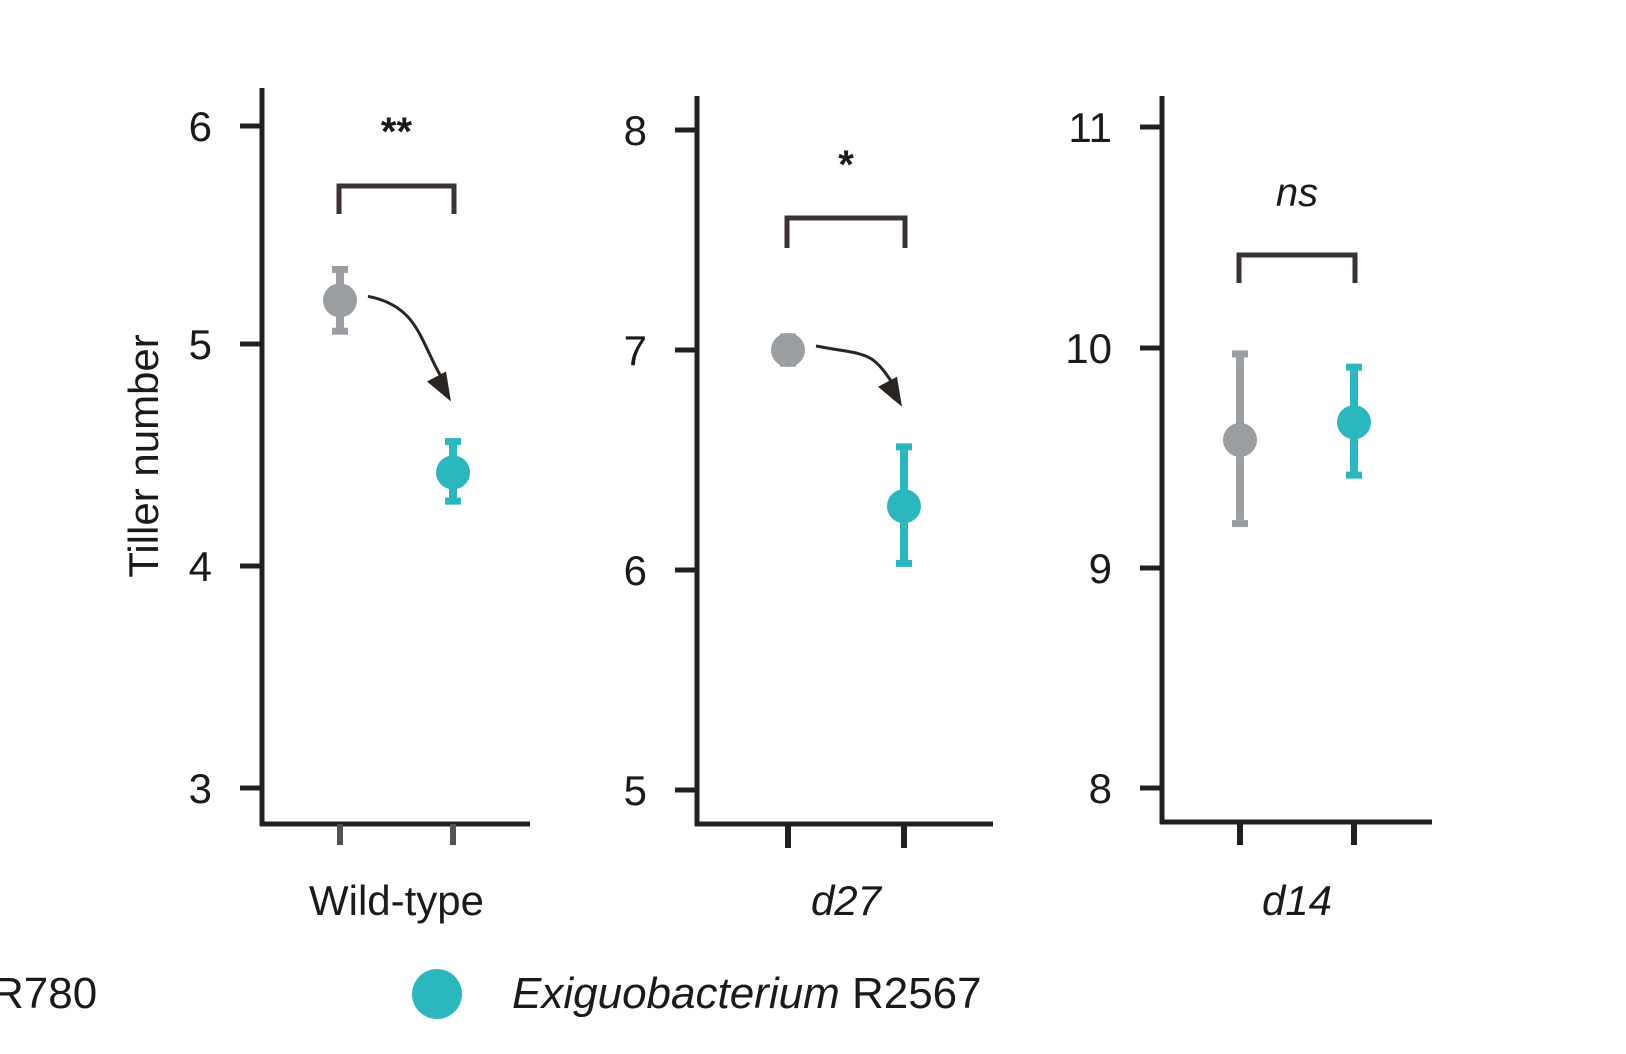 This screenshot has width=1626, height=1054. Describe the element at coordinates (911, 993) in the screenshot. I see `legend-label-text: R2567` at that location.